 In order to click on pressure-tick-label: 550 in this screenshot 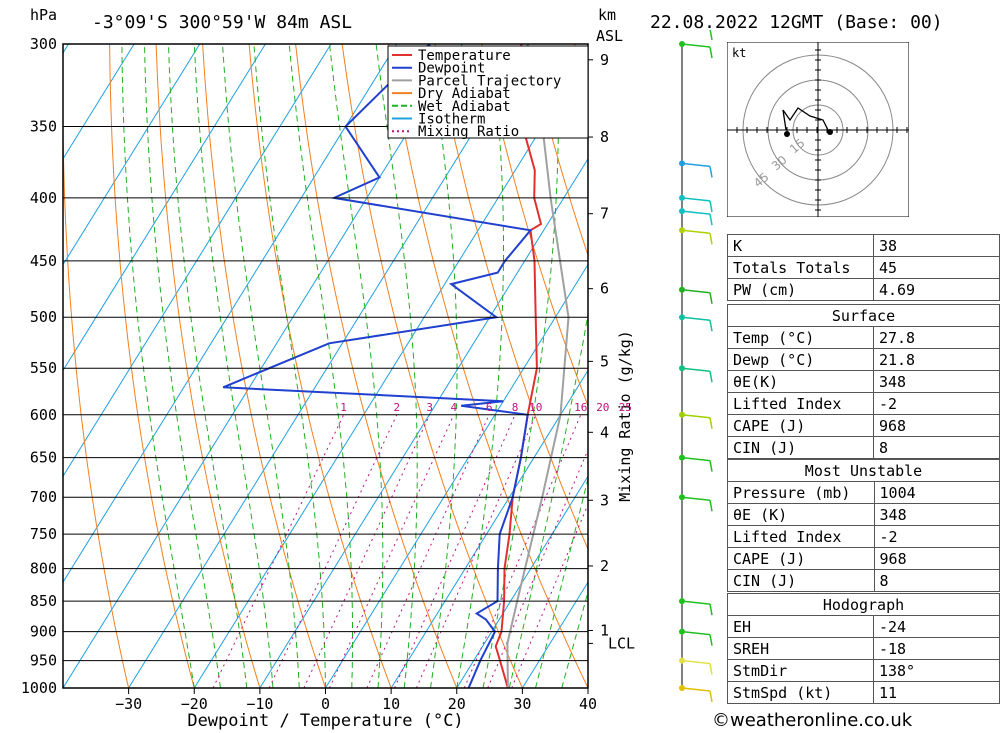, I will do `click(43, 368)`.